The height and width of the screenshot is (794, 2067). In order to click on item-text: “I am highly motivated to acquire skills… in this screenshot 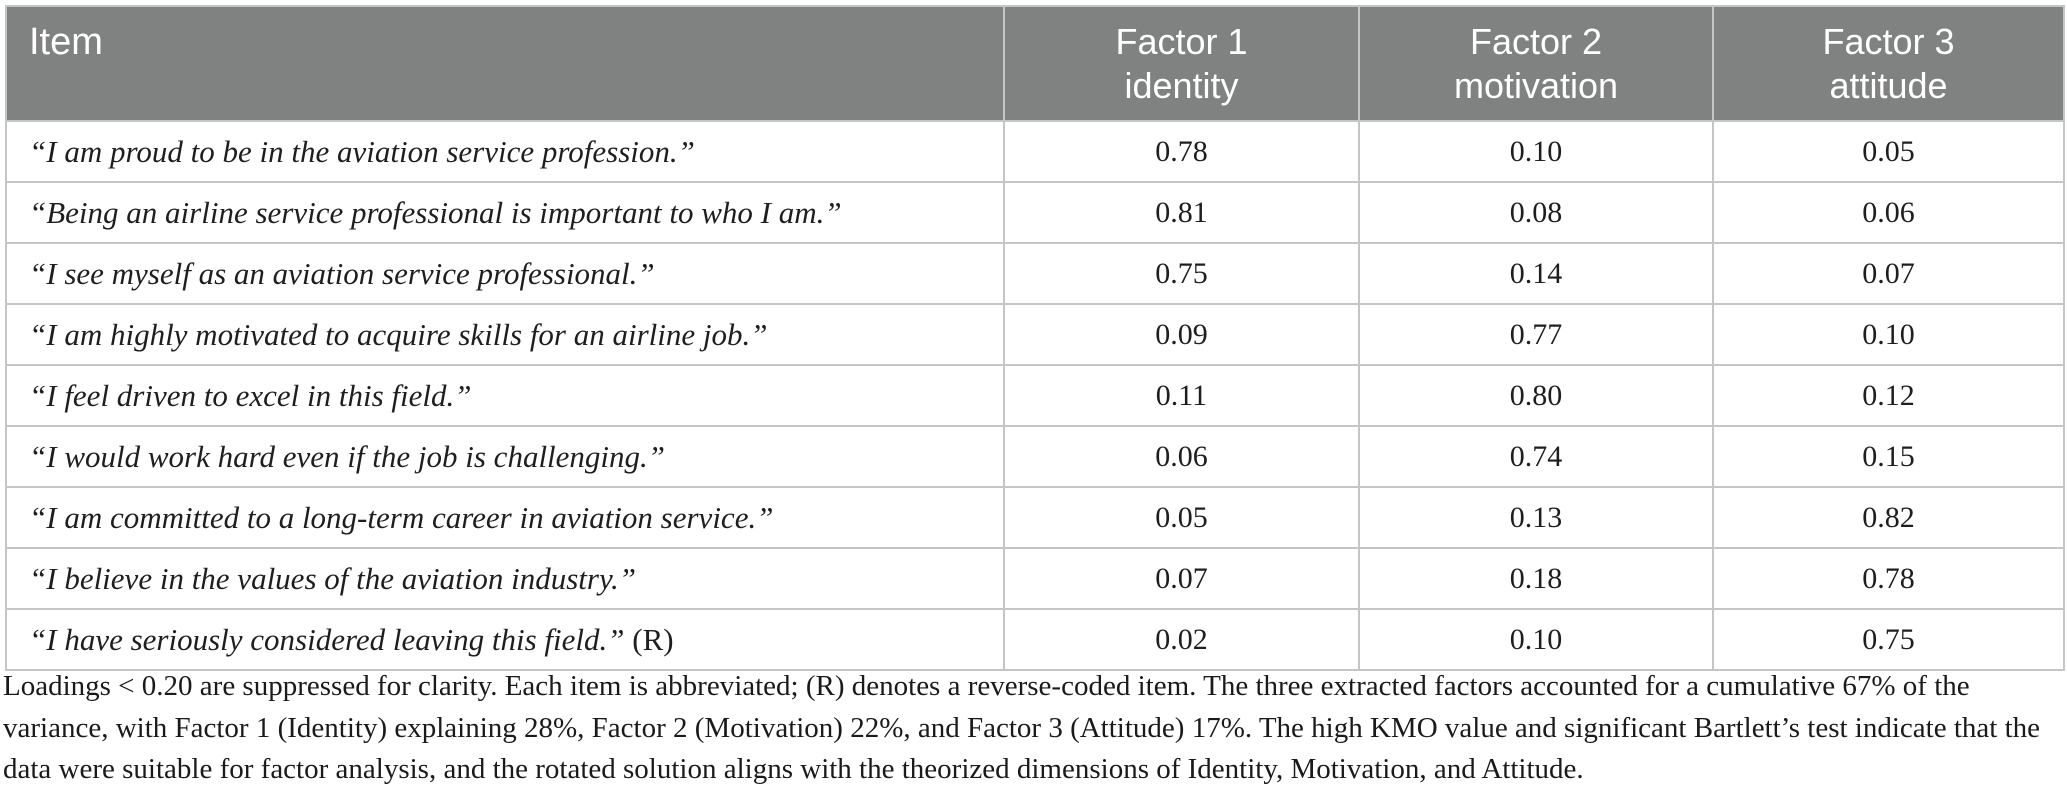, I will do `click(398, 334)`.